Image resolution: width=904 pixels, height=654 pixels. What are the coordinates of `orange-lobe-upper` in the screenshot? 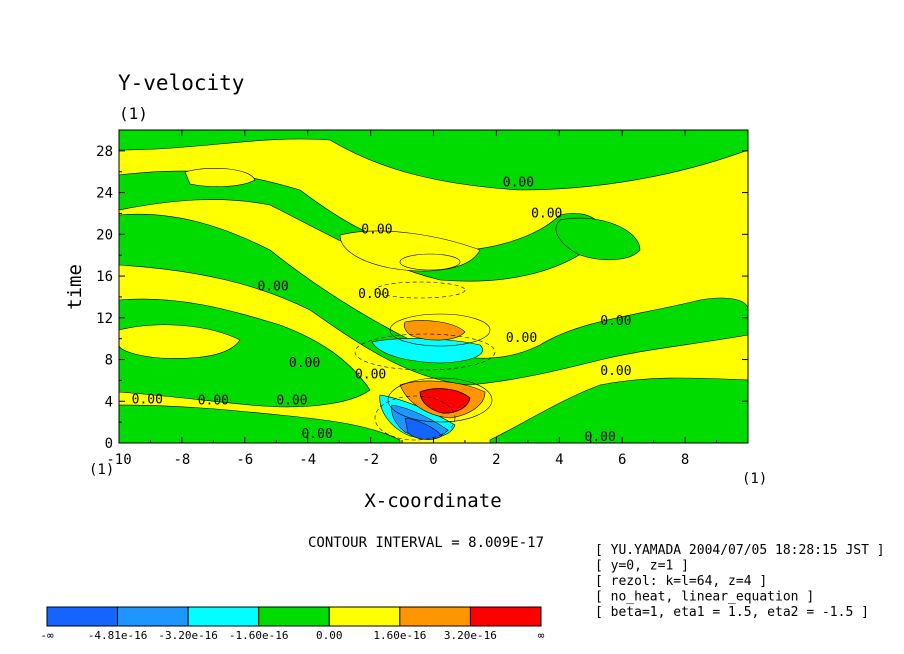 It's located at (434, 330).